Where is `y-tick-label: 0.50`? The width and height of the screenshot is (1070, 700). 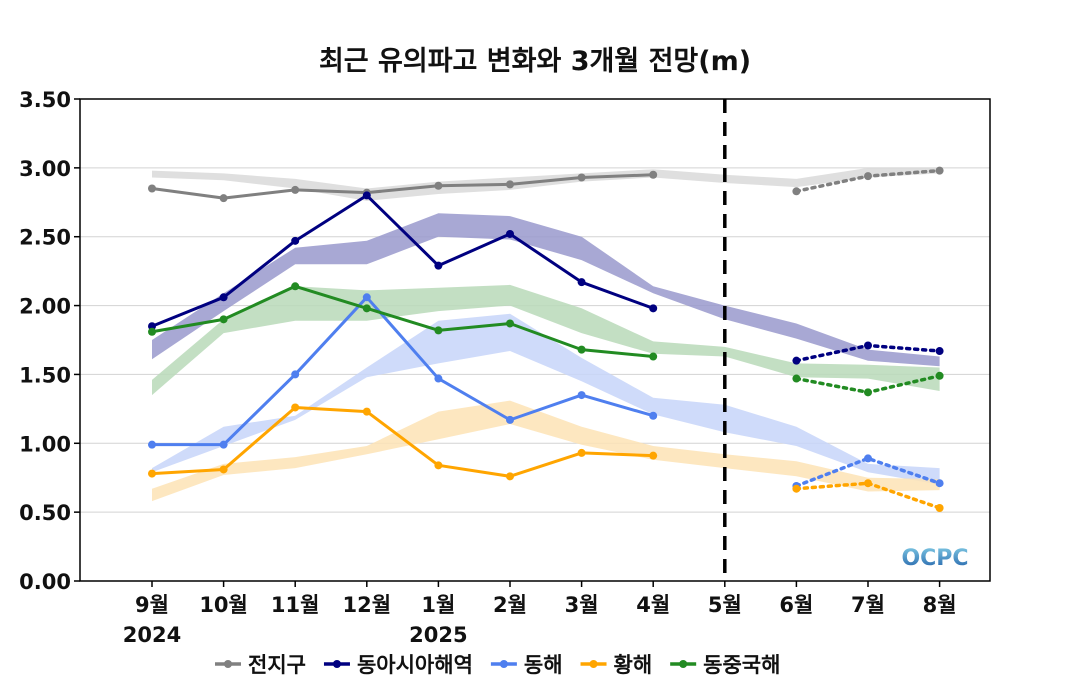
y-tick-label: 0.50 is located at coordinates (45, 513).